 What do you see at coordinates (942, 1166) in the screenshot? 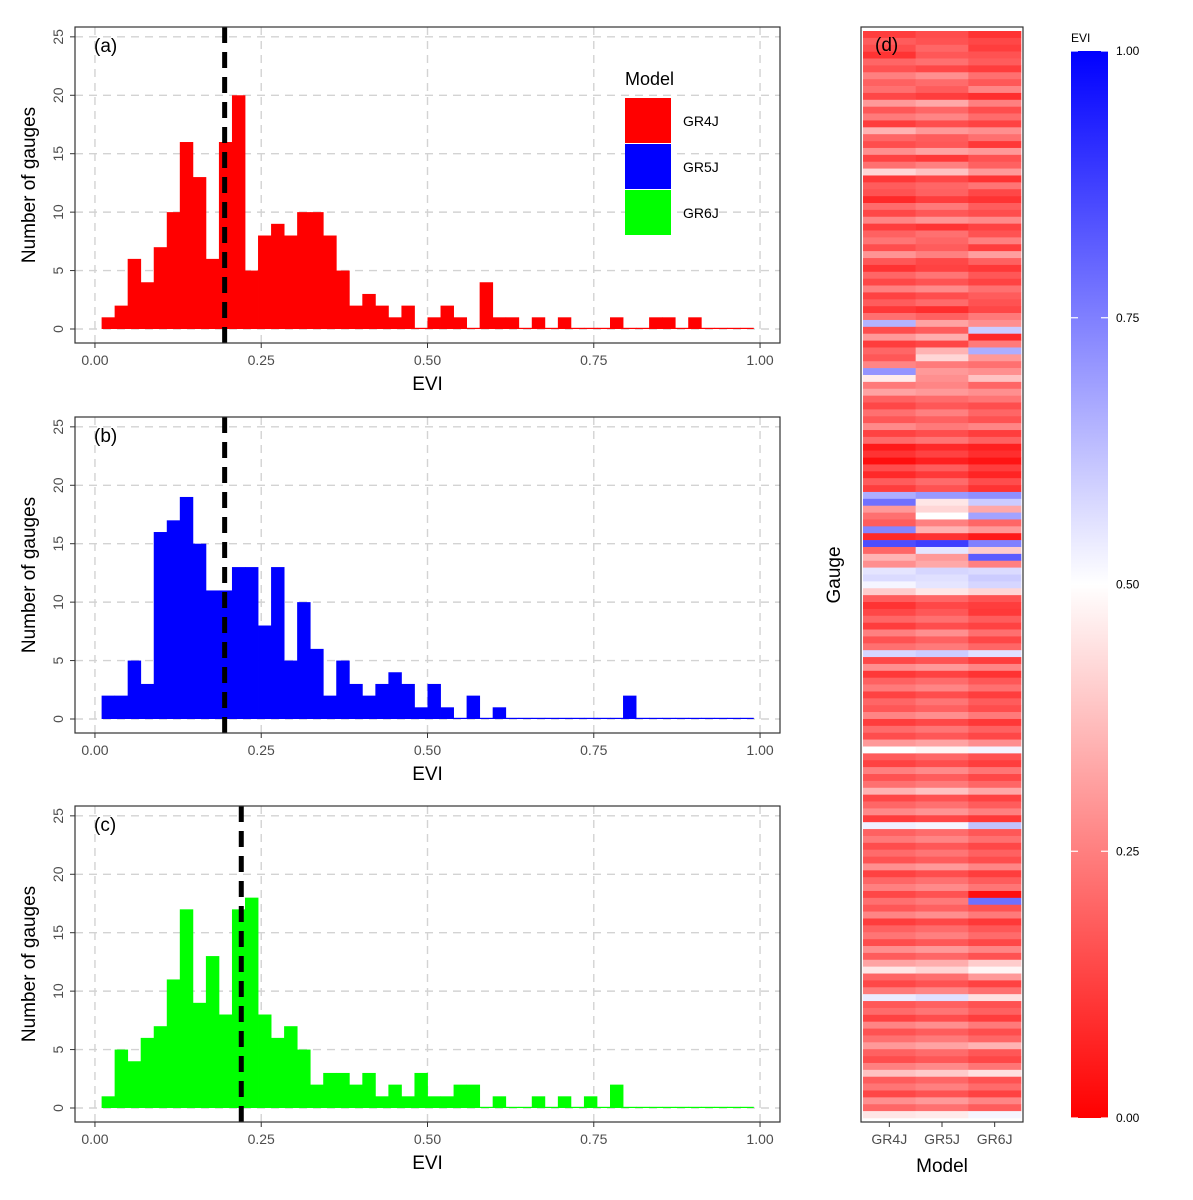
I see `x-axis-title: Model` at bounding box center [942, 1166].